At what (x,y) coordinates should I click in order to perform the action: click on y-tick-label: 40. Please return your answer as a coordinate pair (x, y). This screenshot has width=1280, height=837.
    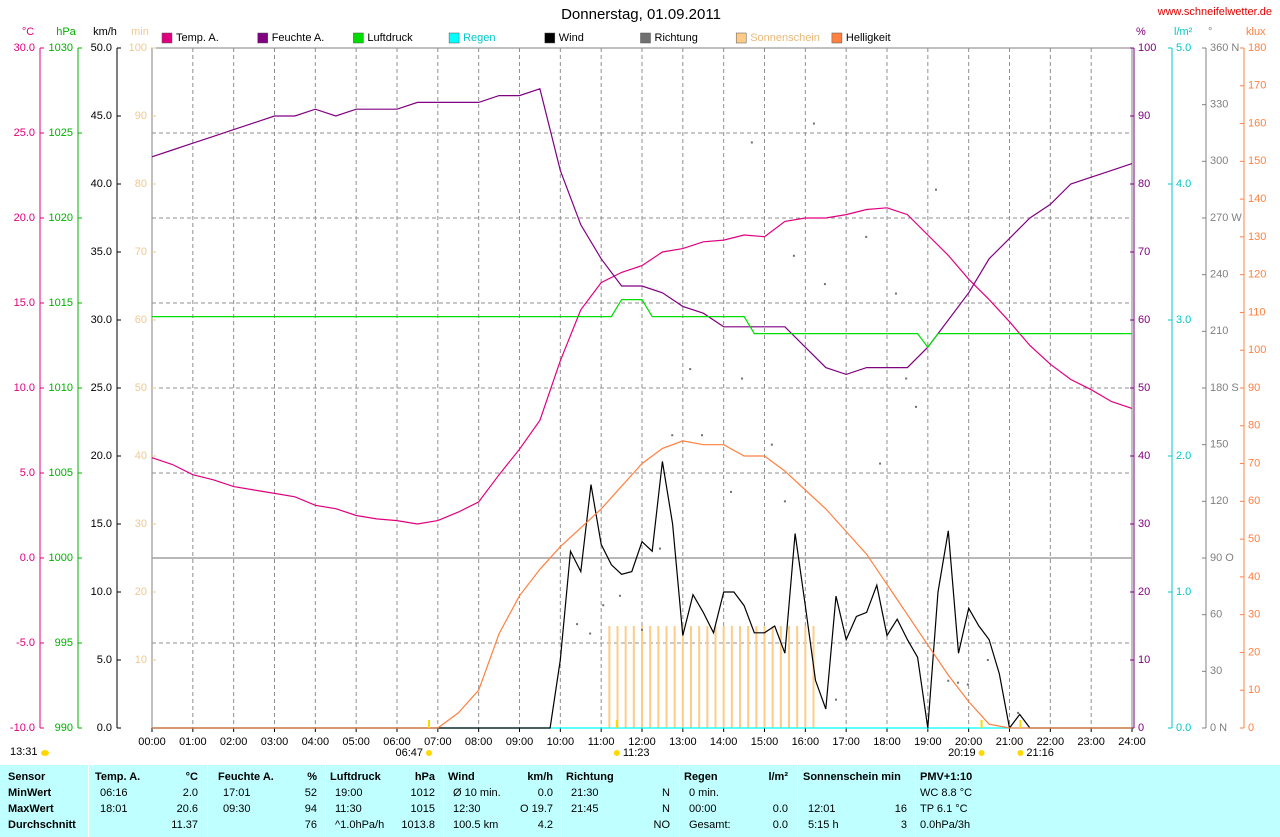
    Looking at the image, I should click on (1144, 456).